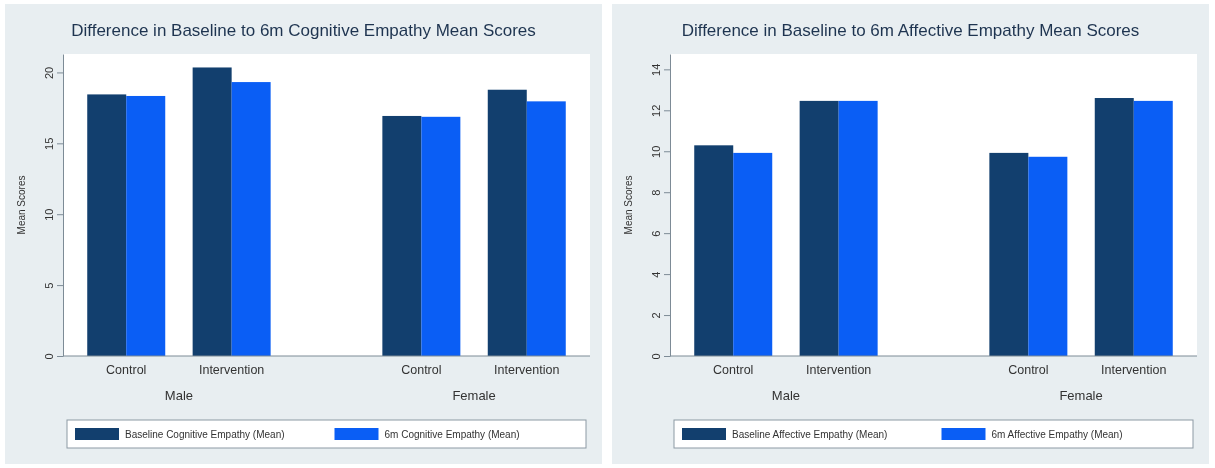 This screenshot has height=468, width=1215. I want to click on chart-title: Difference in Baseline to 6m Affective Empathy Mean Scores, so click(910, 30).